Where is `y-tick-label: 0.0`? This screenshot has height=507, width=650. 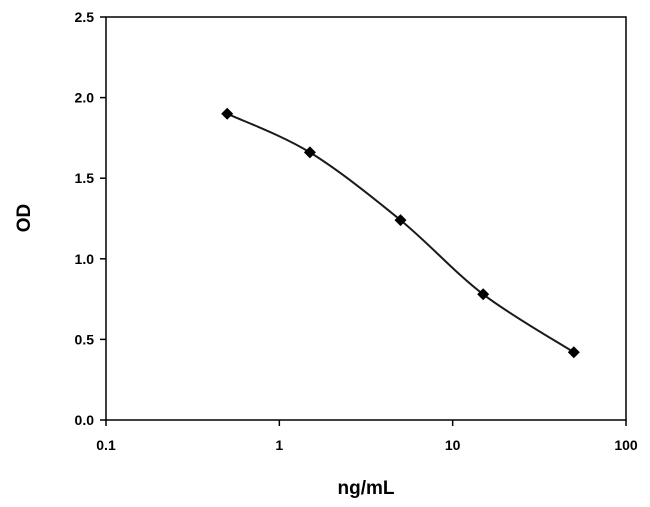
y-tick-label: 0.0 is located at coordinates (85, 420).